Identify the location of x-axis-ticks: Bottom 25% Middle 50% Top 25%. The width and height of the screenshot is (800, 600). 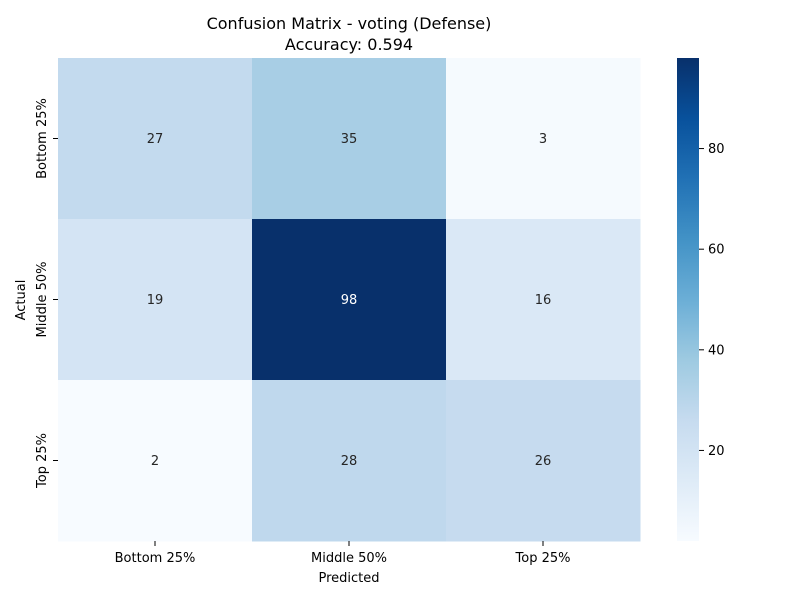
(343, 553).